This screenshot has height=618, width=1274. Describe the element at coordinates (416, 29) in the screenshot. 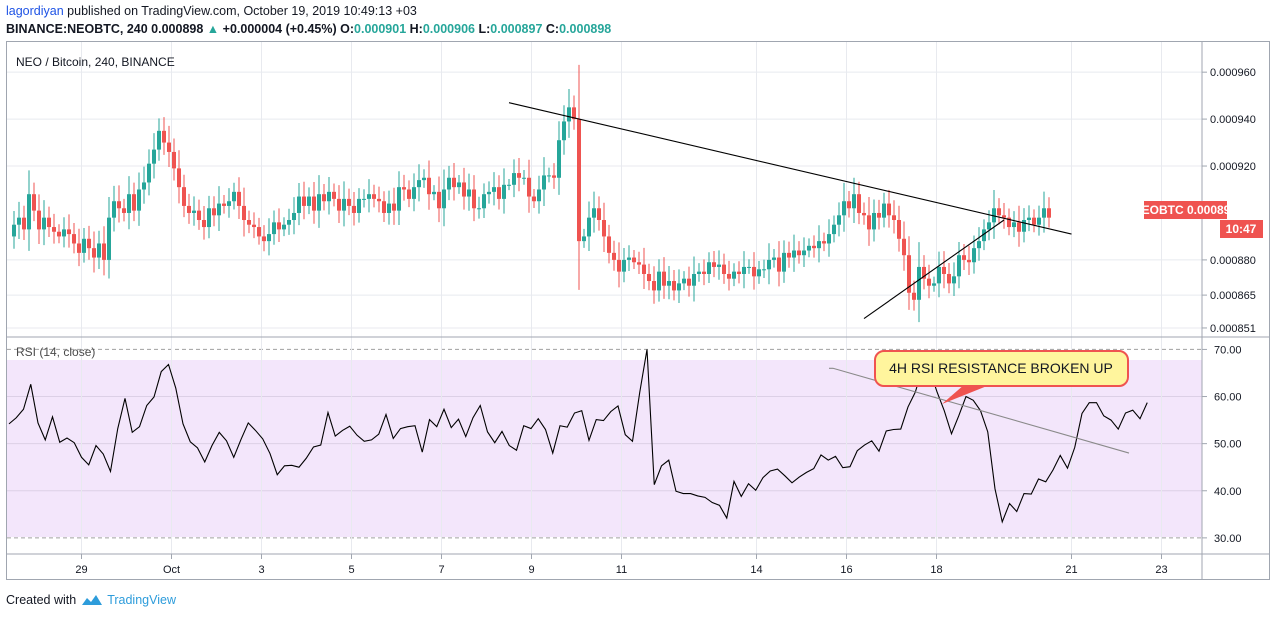

I see `high-label: H:` at that location.